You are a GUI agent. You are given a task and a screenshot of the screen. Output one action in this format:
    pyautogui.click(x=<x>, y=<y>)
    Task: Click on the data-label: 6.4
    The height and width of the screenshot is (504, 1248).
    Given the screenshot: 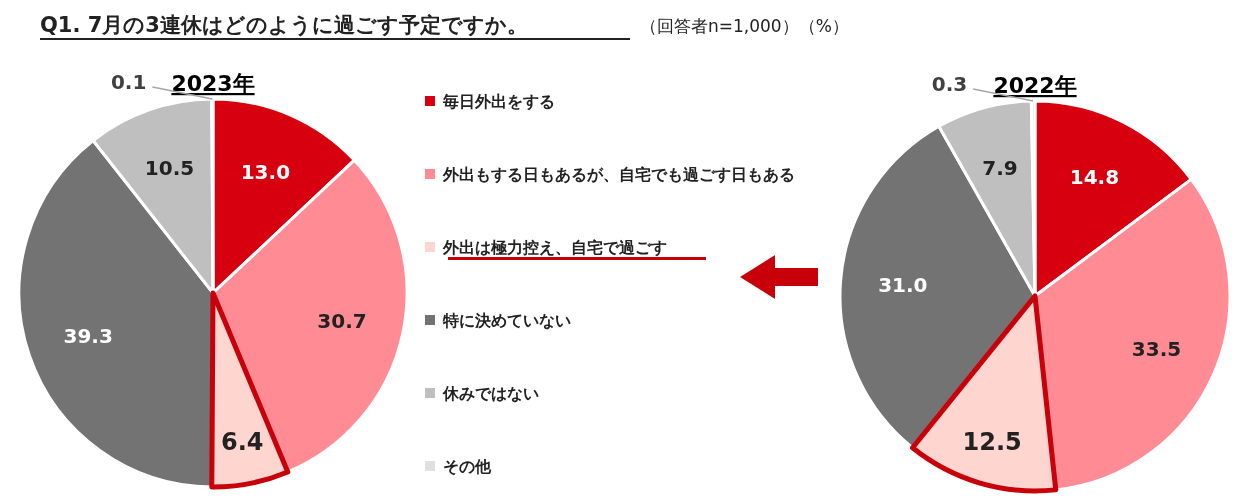 What is the action you would take?
    pyautogui.click(x=242, y=441)
    